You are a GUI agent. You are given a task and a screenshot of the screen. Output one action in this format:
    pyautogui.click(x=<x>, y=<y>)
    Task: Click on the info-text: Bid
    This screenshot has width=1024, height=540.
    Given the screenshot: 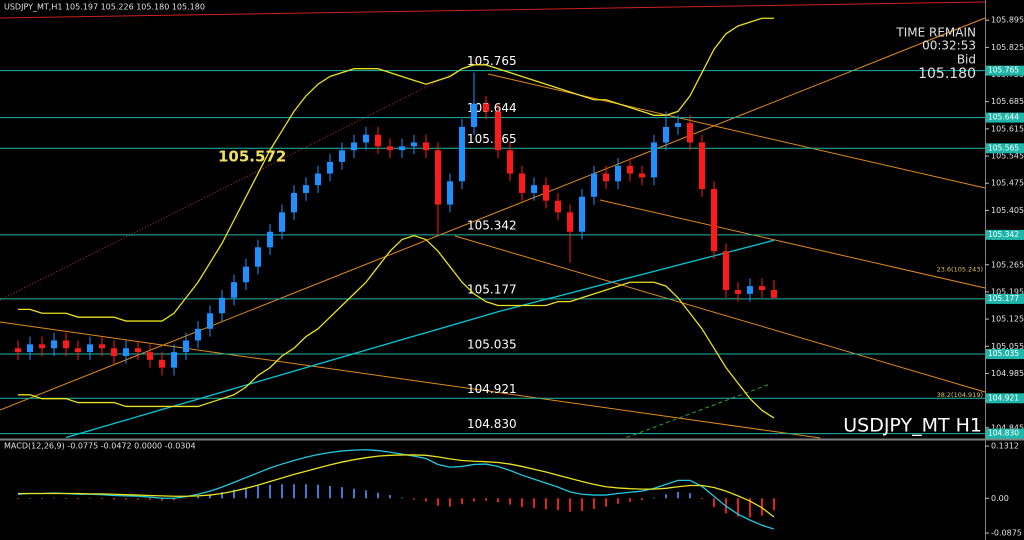 What is the action you would take?
    pyautogui.click(x=966, y=60)
    